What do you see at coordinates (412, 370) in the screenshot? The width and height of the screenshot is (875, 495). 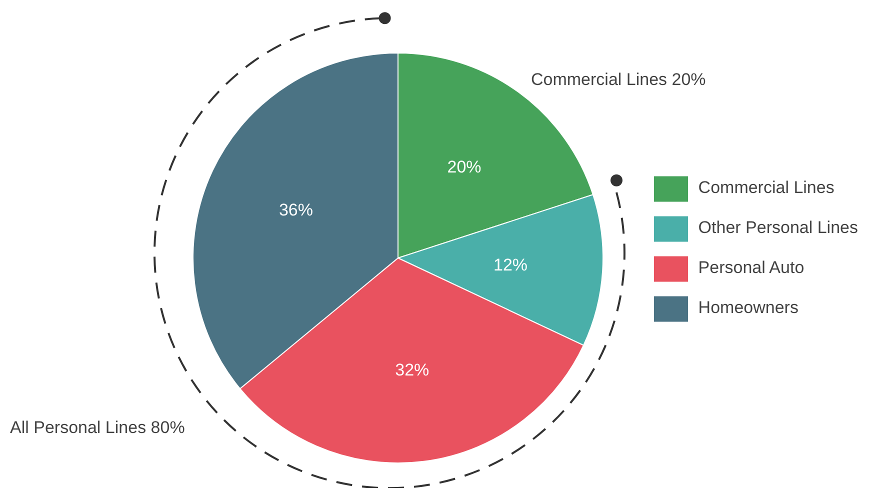 I see `data-label: 32%` at bounding box center [412, 370].